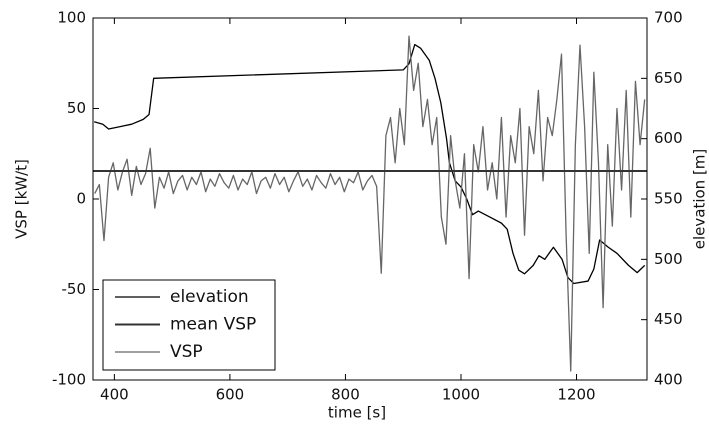 The image size is (709, 428). I want to click on y-axis-label: VSP [kW/t], so click(22, 199).